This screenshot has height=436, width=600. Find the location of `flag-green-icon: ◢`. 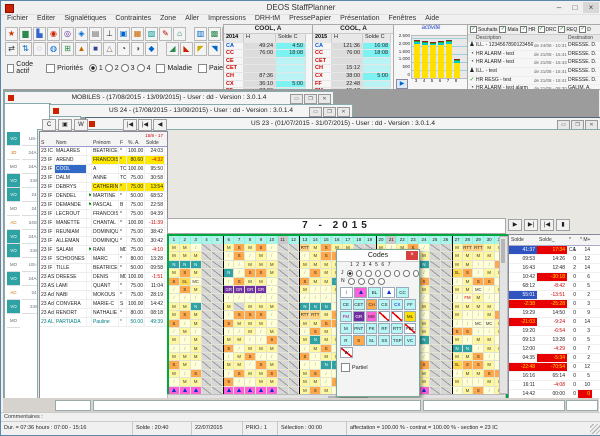

flag-green-icon: ◢ is located at coordinates (172, 49).